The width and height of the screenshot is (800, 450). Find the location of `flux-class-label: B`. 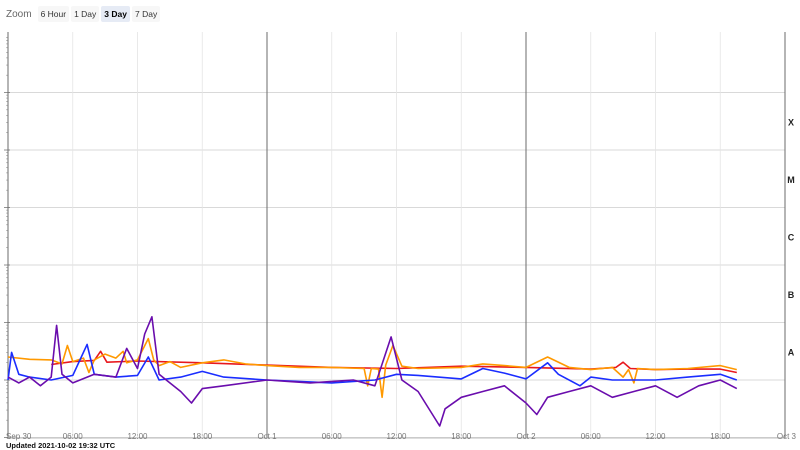

flux-class-label: B is located at coordinates (791, 295).